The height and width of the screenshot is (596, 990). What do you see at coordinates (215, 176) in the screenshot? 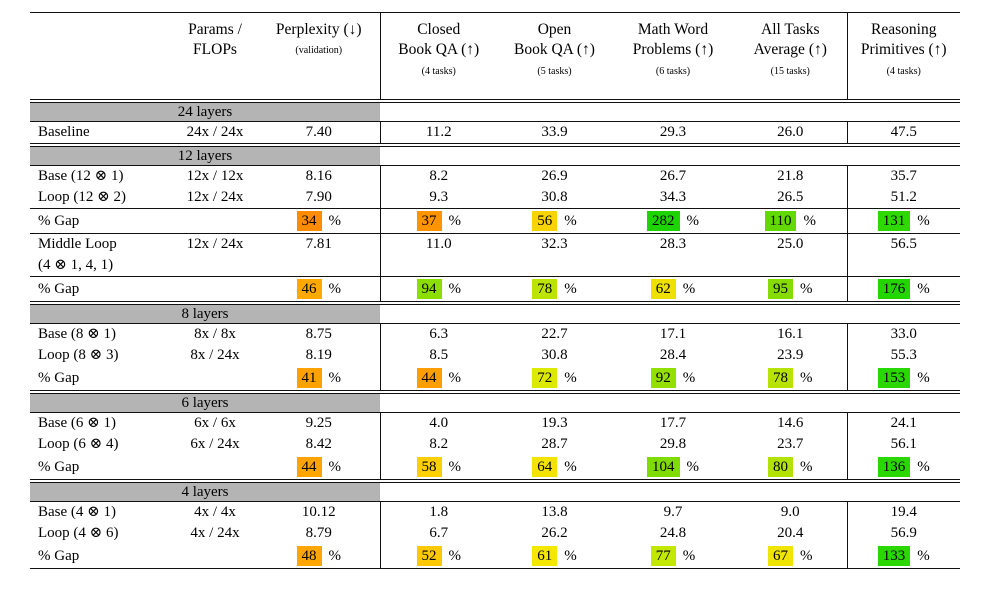
I see `params-flops-cell: 12x / 12x` at bounding box center [215, 176].